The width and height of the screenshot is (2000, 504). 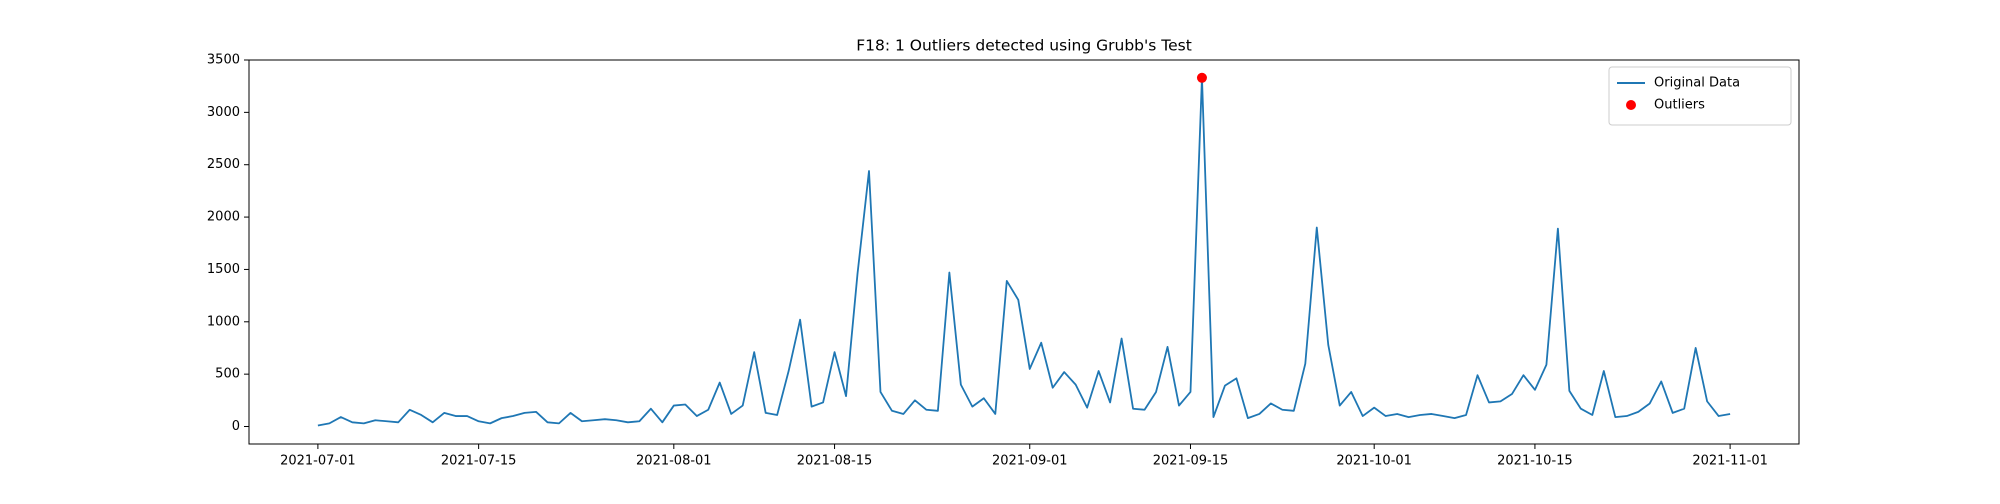 What do you see at coordinates (1201, 77) in the screenshot?
I see `outlier-point` at bounding box center [1201, 77].